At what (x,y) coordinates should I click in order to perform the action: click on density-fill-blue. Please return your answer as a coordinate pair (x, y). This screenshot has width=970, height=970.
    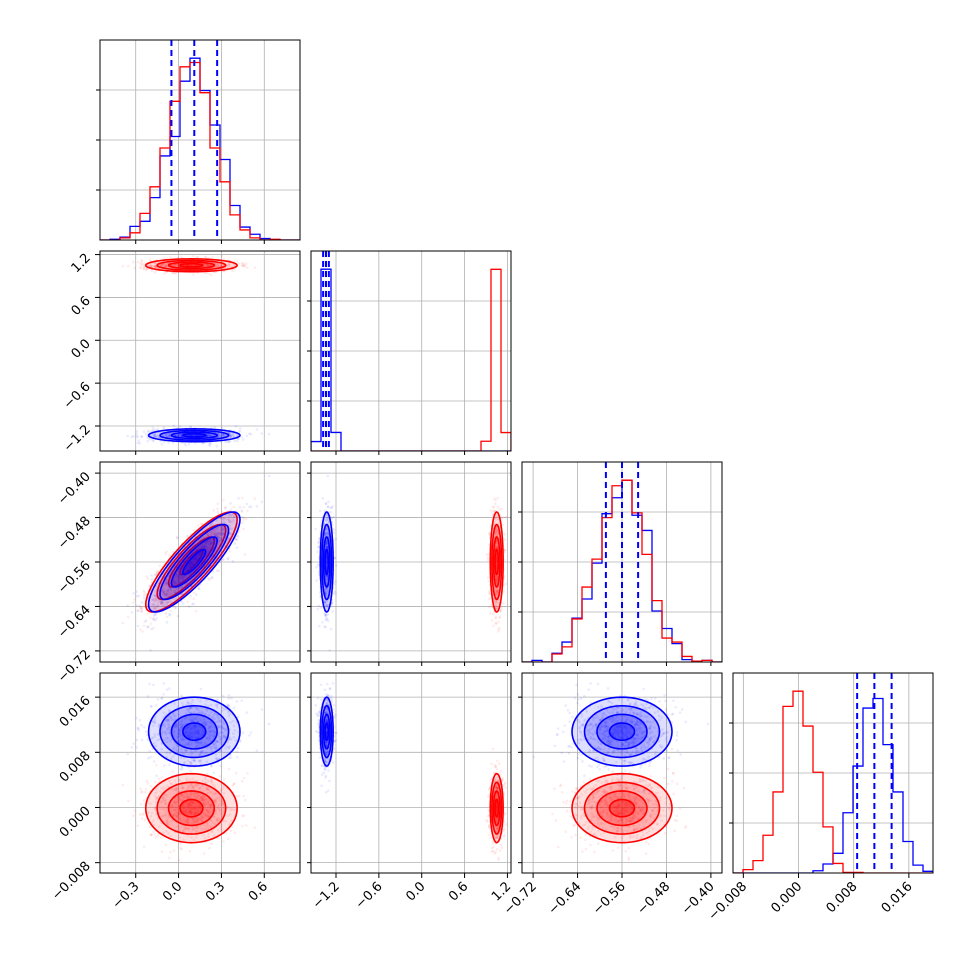
    Looking at the image, I should click on (194, 562).